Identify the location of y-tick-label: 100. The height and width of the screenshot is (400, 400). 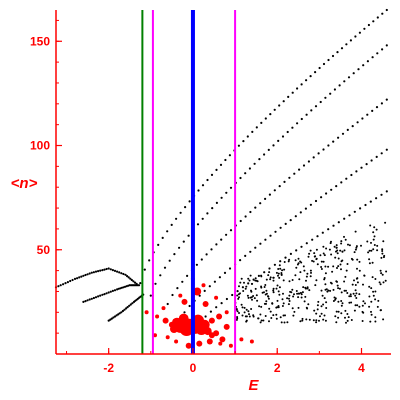
(40, 146).